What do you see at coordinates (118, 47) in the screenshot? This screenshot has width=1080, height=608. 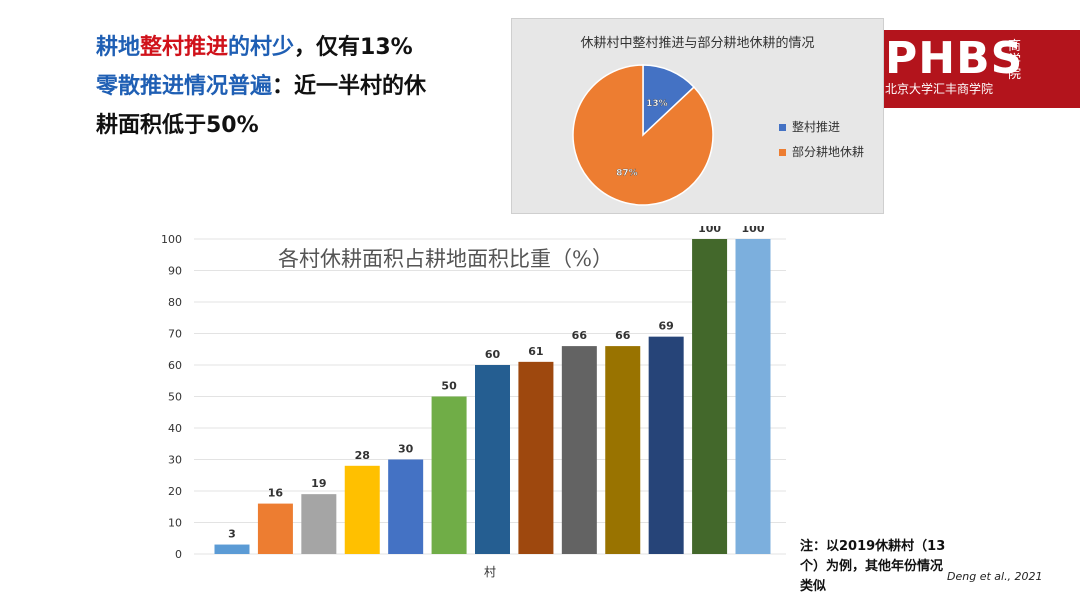 I see `headline-segment: 耕地` at bounding box center [118, 47].